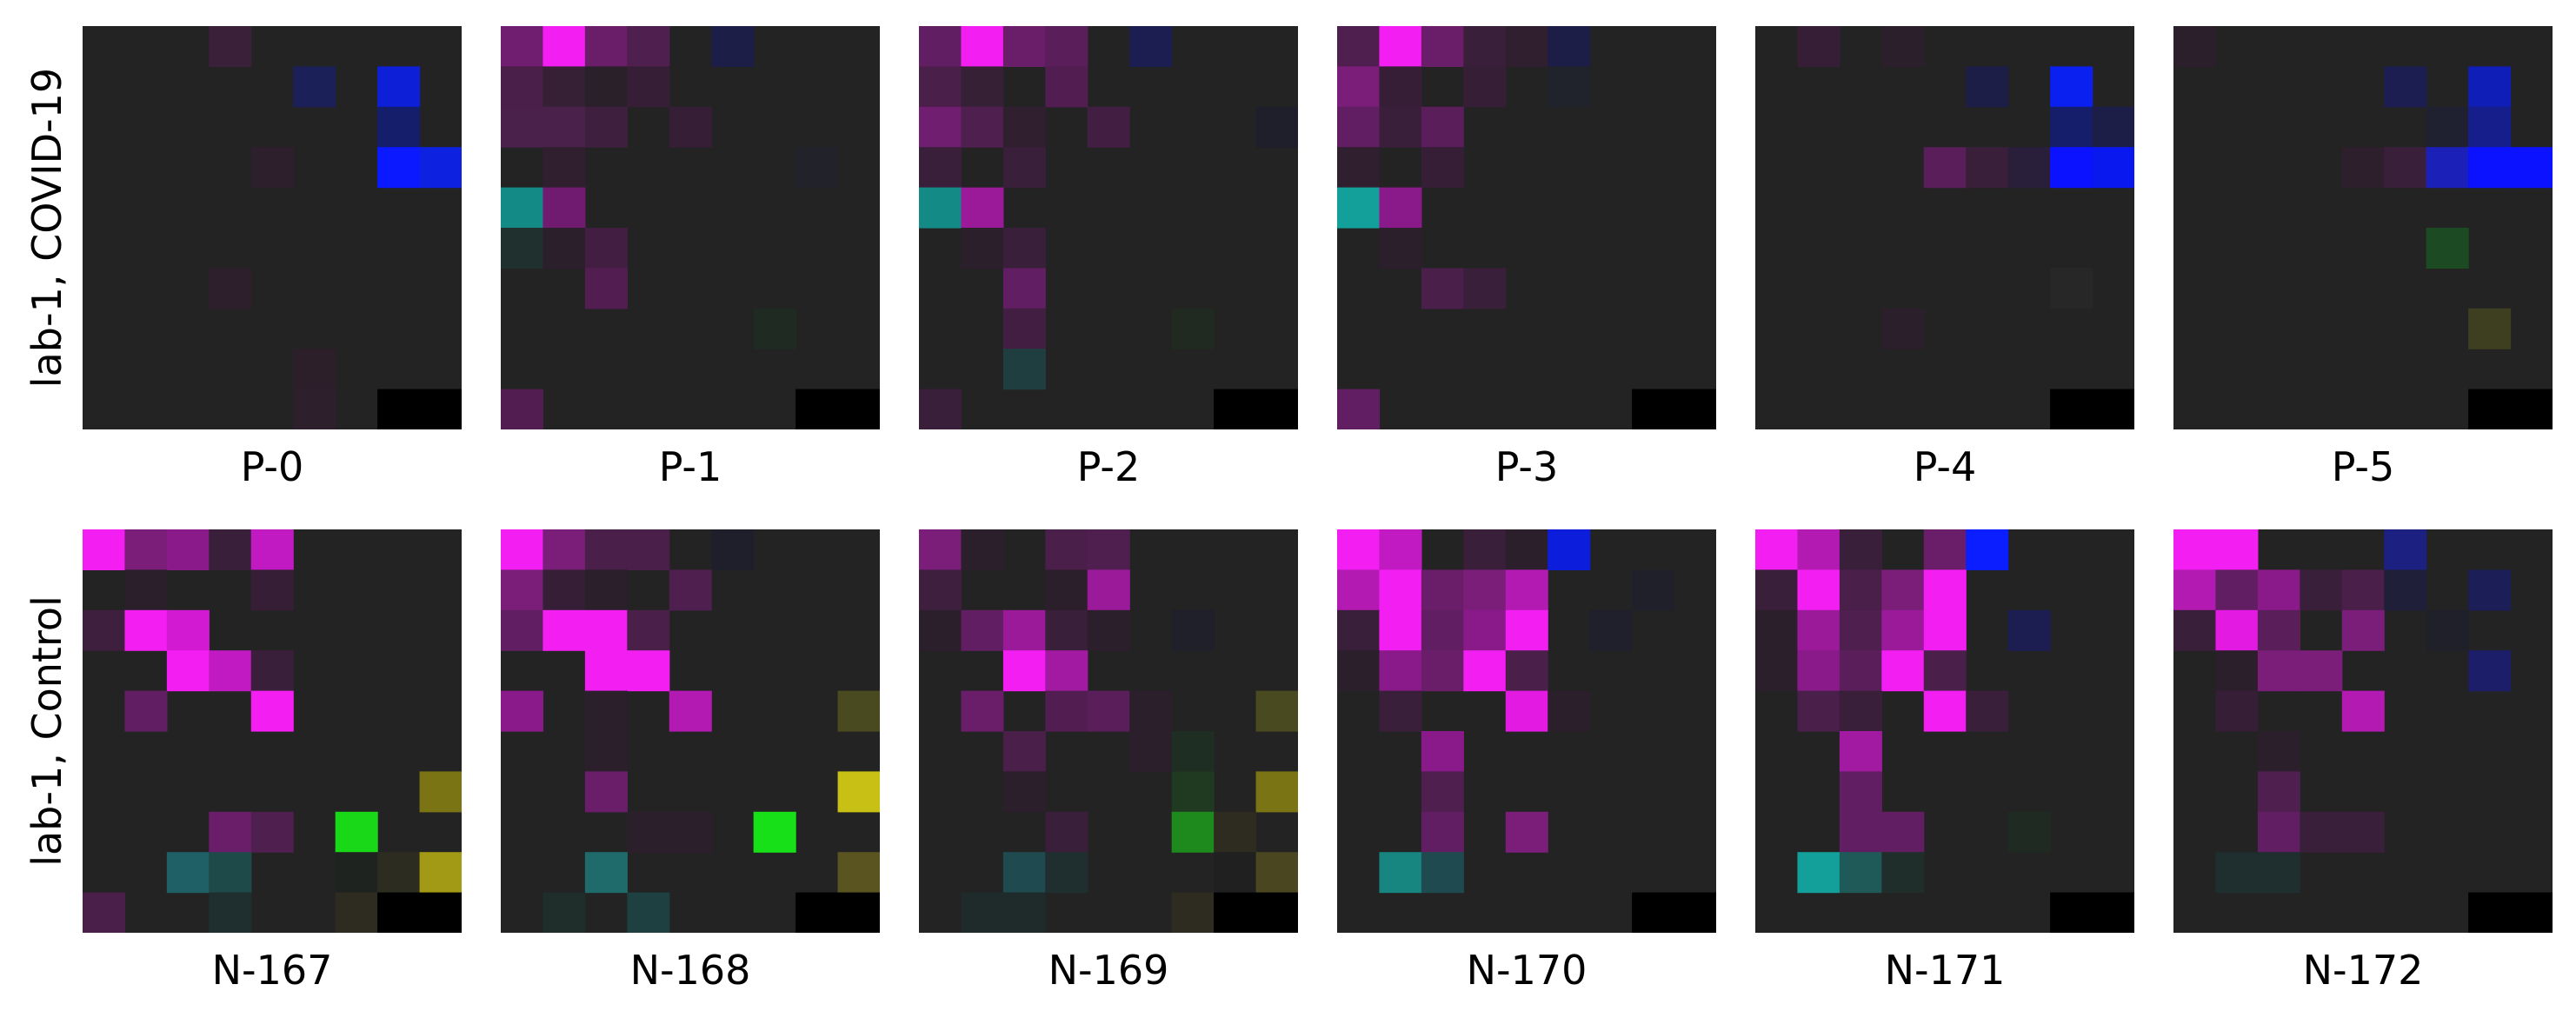 The width and height of the screenshot is (2576, 1011). I want to click on heatmap-panel: P-4, so click(1944, 256).